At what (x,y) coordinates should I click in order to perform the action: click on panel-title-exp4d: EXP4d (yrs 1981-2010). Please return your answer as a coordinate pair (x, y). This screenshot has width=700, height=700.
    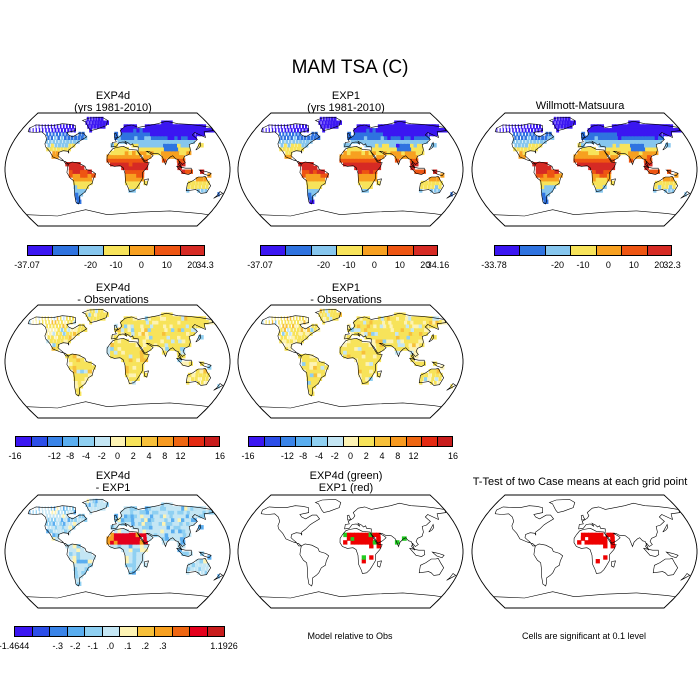
    Looking at the image, I should click on (113, 102).